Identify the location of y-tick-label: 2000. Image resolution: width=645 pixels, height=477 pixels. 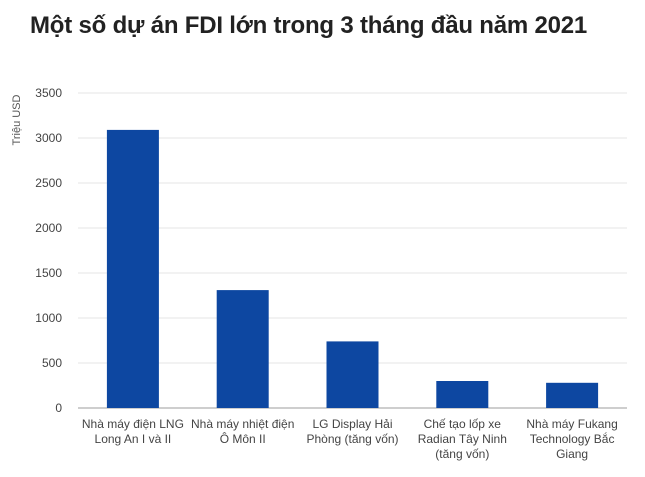
(48, 228).